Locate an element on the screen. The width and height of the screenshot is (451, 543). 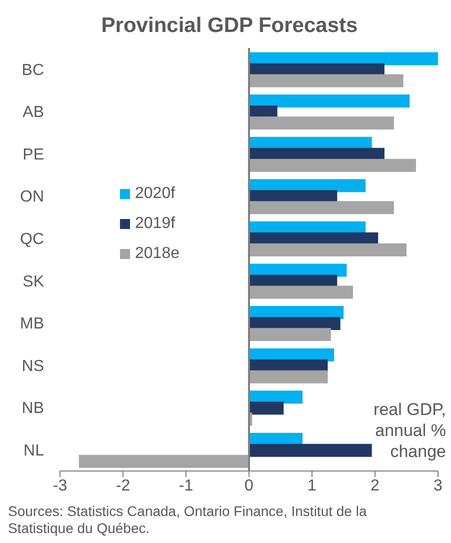
y-tick-label: MB is located at coordinates (32, 324).